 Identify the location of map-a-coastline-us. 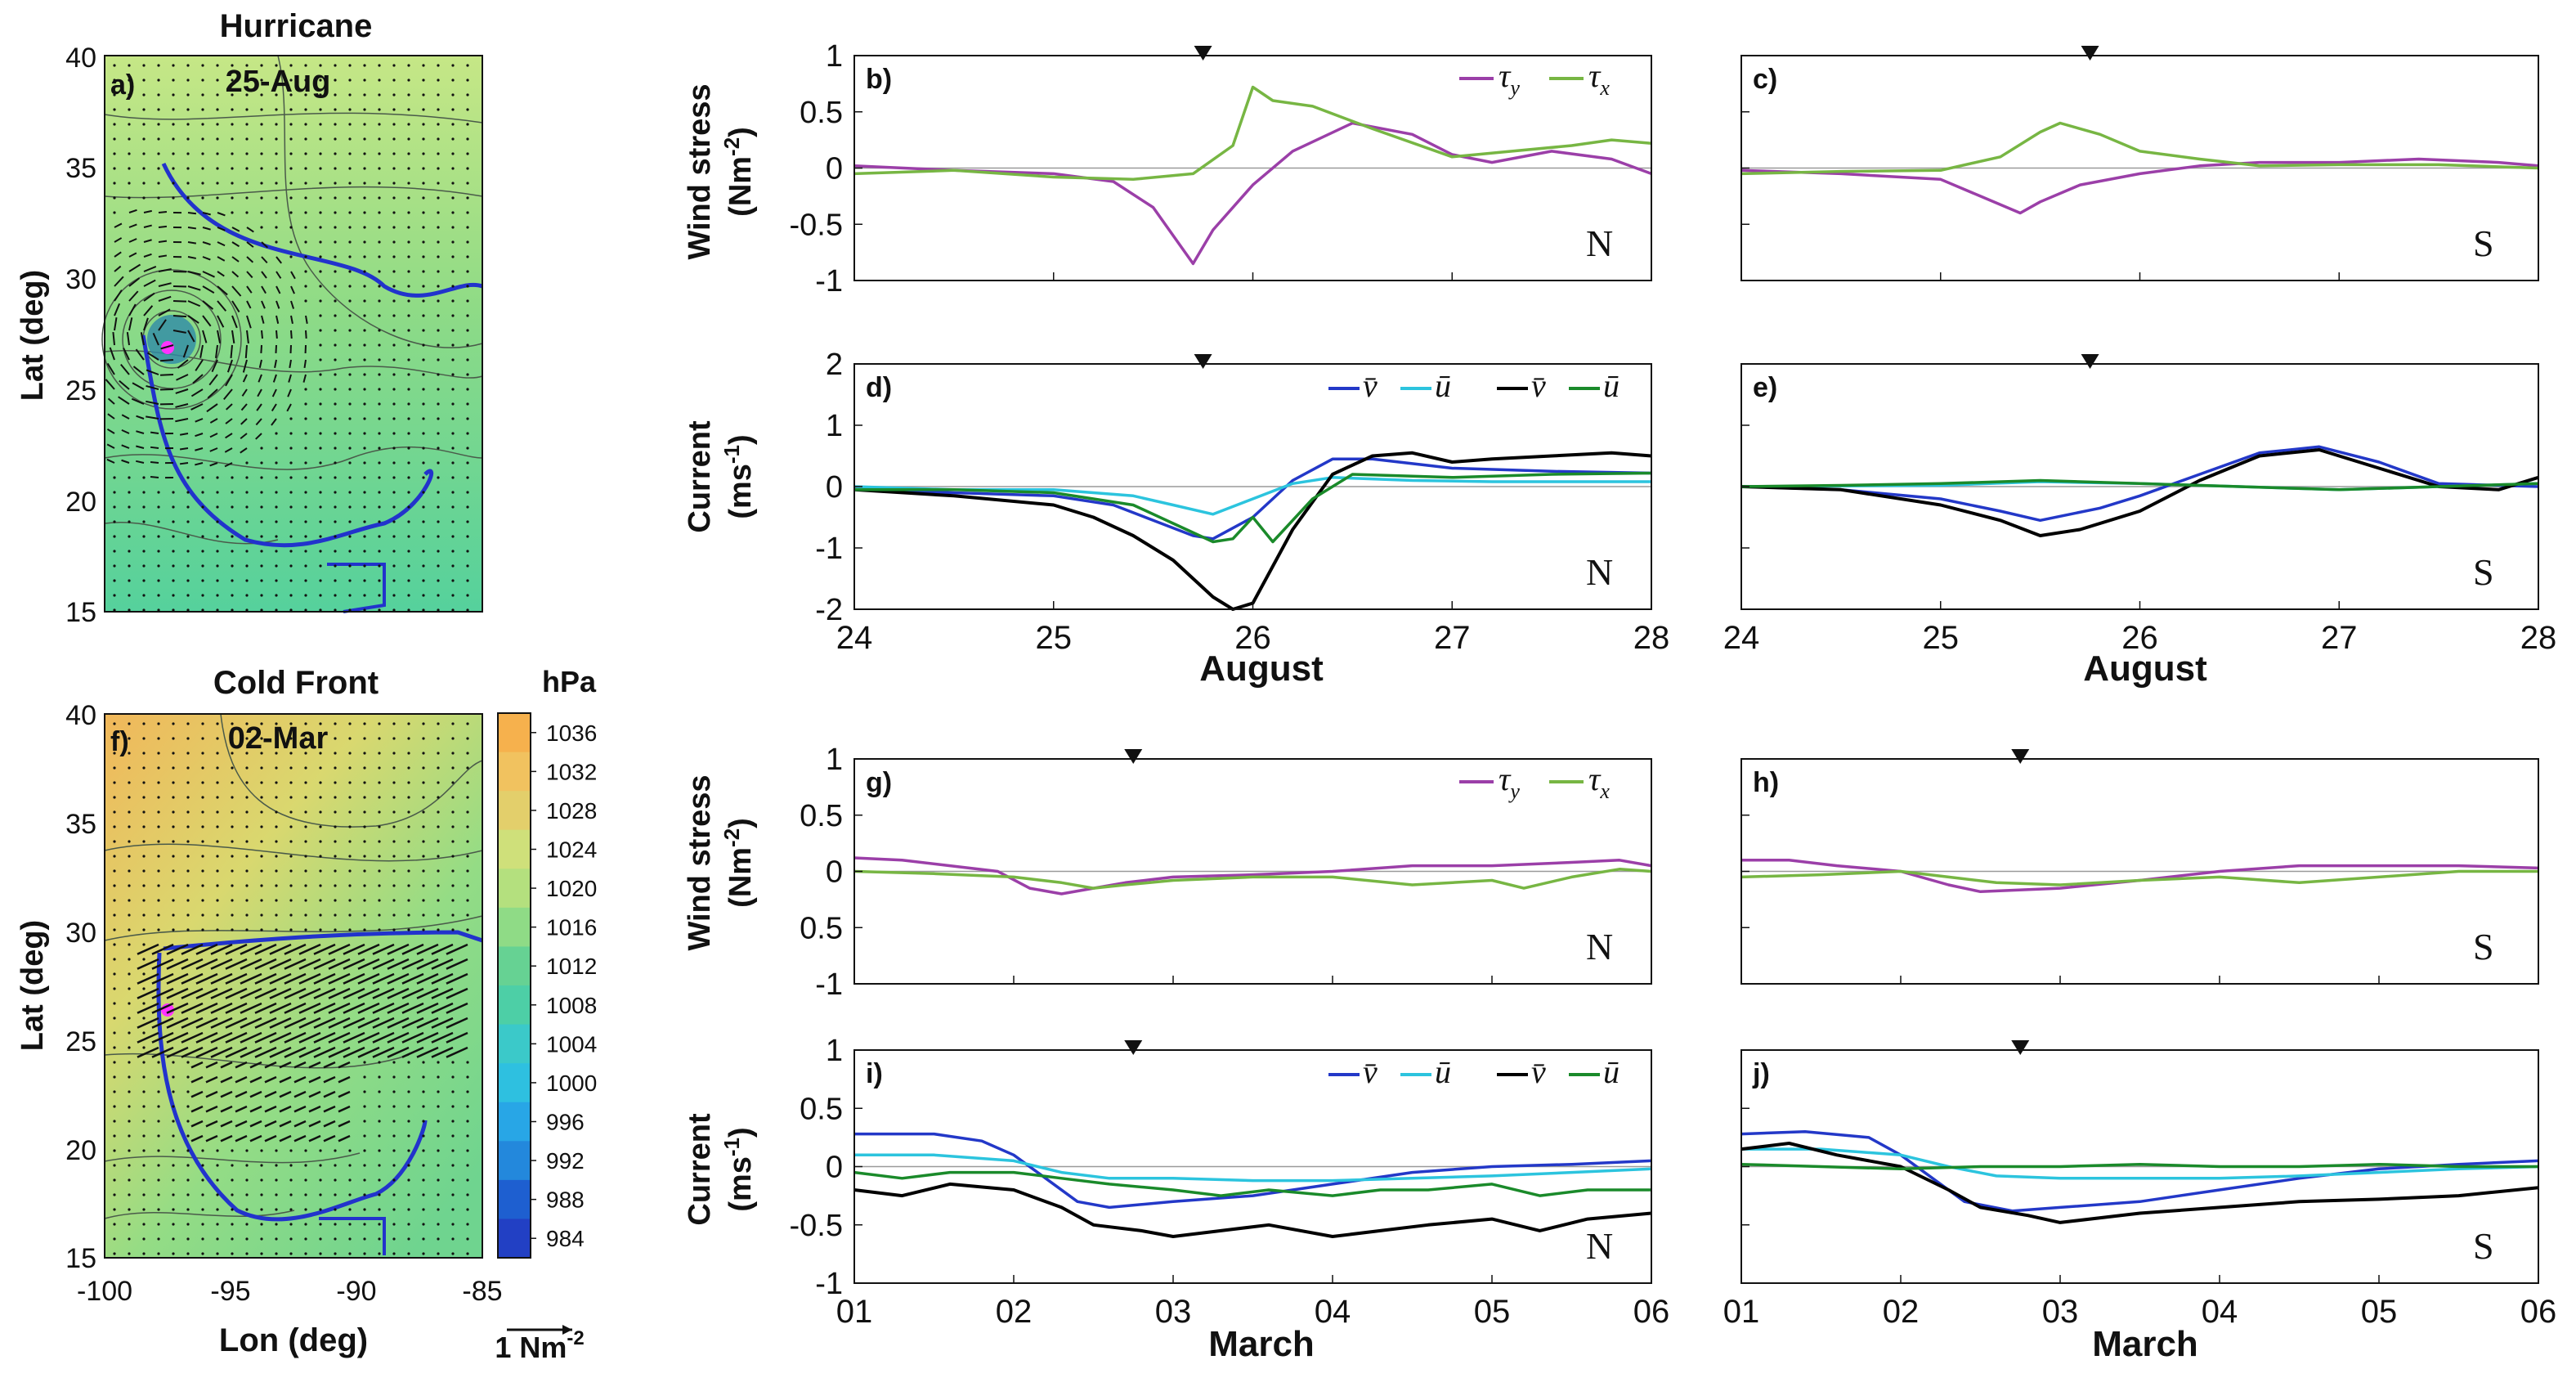
(322, 230).